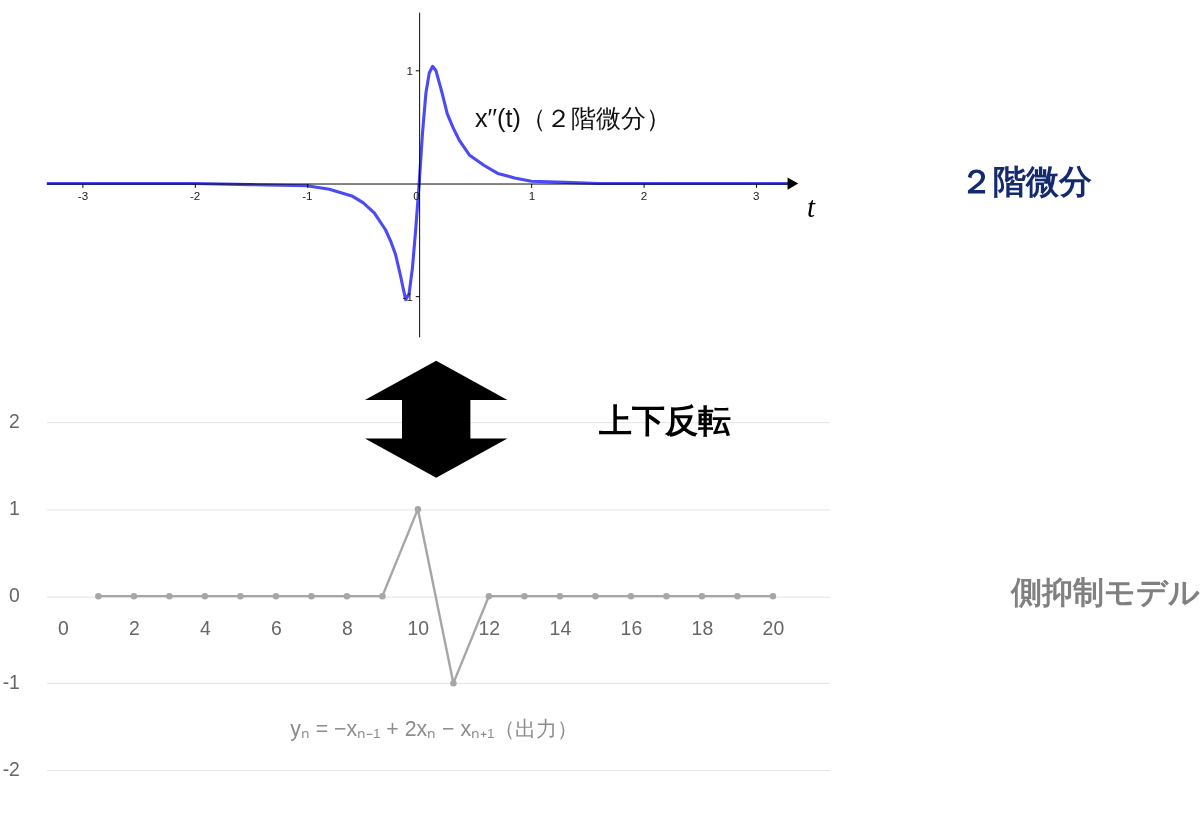 This screenshot has width=1200, height=820. Describe the element at coordinates (11, 769) in the screenshot. I see `y-tick-label: -2` at that location.